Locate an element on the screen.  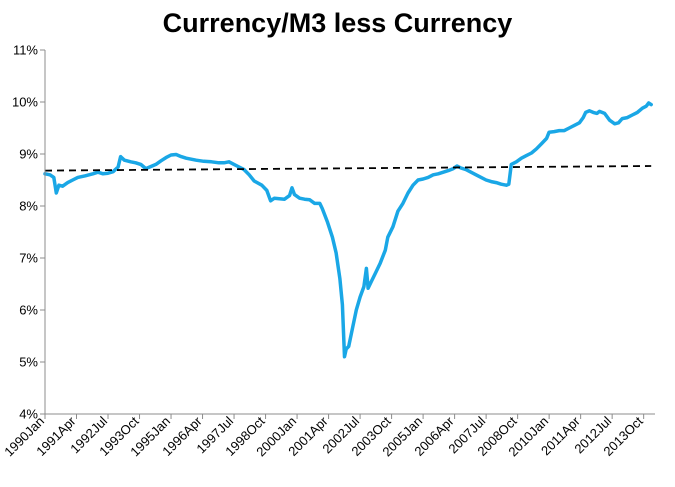
y-tick-label: 11% is located at coordinates (25, 50).